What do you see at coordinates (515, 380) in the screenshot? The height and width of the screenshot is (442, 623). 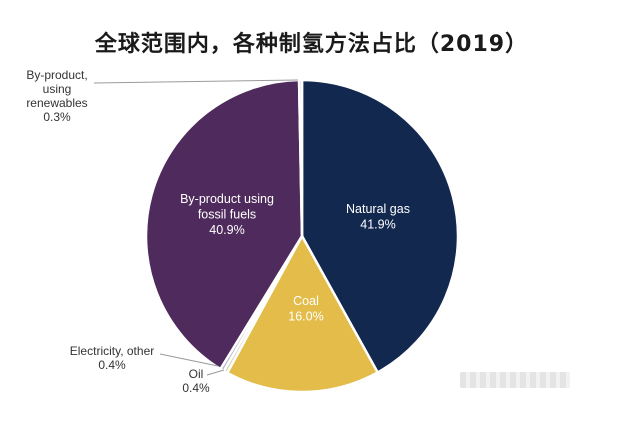 I see `watermark-blur` at bounding box center [515, 380].